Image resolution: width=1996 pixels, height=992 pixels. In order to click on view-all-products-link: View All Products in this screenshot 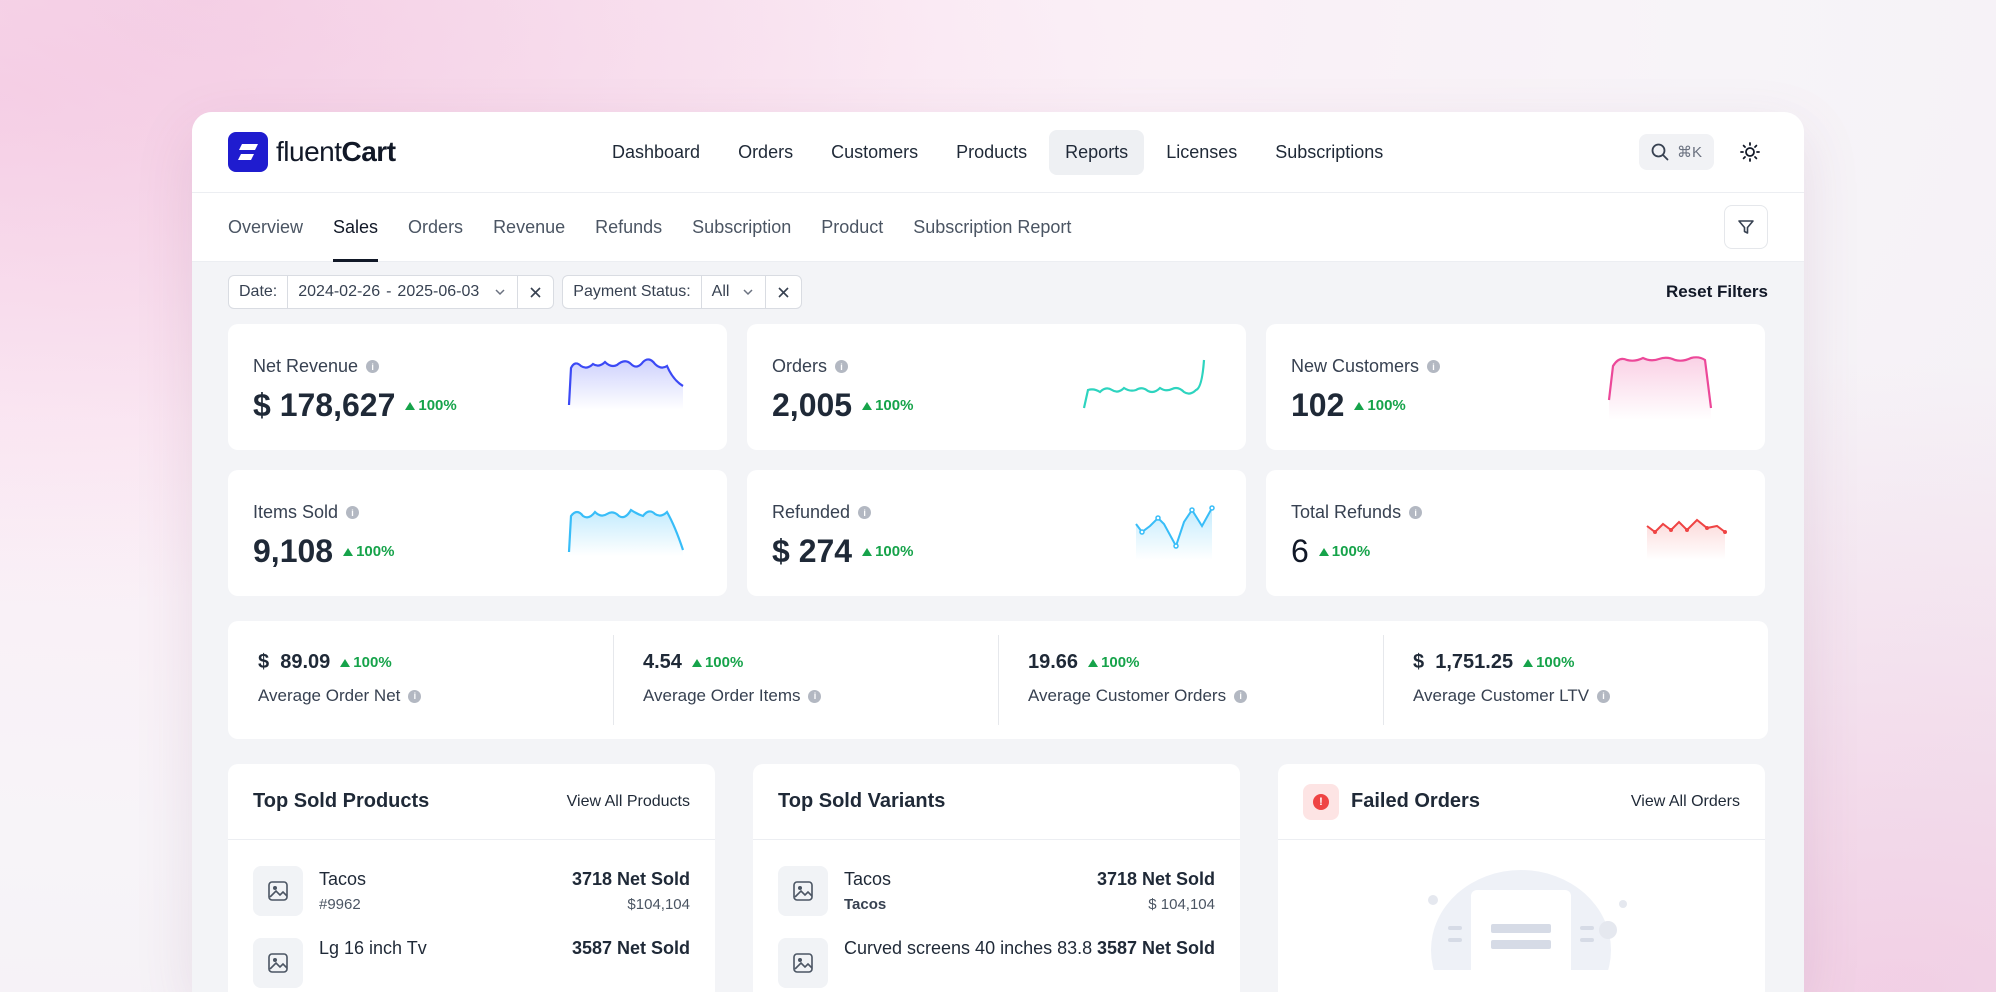, I will do `click(628, 801)`.